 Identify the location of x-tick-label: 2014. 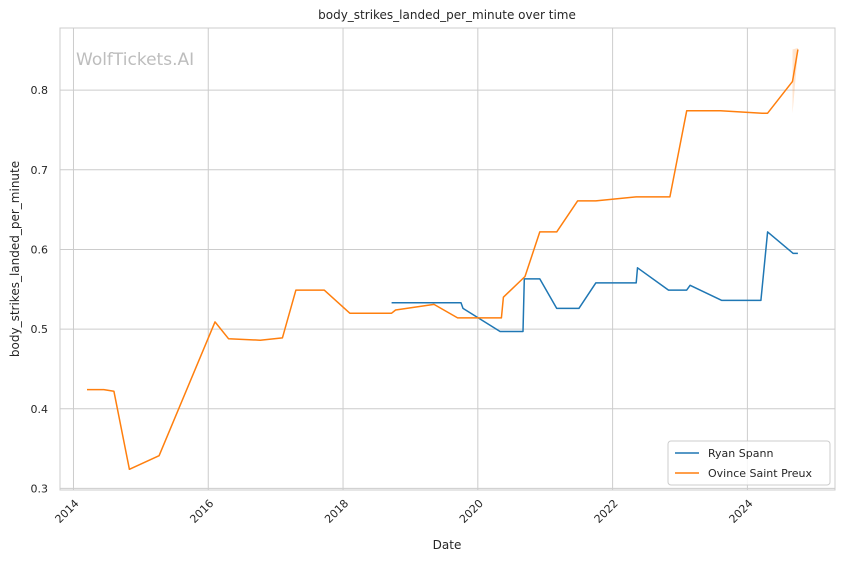
(67, 511).